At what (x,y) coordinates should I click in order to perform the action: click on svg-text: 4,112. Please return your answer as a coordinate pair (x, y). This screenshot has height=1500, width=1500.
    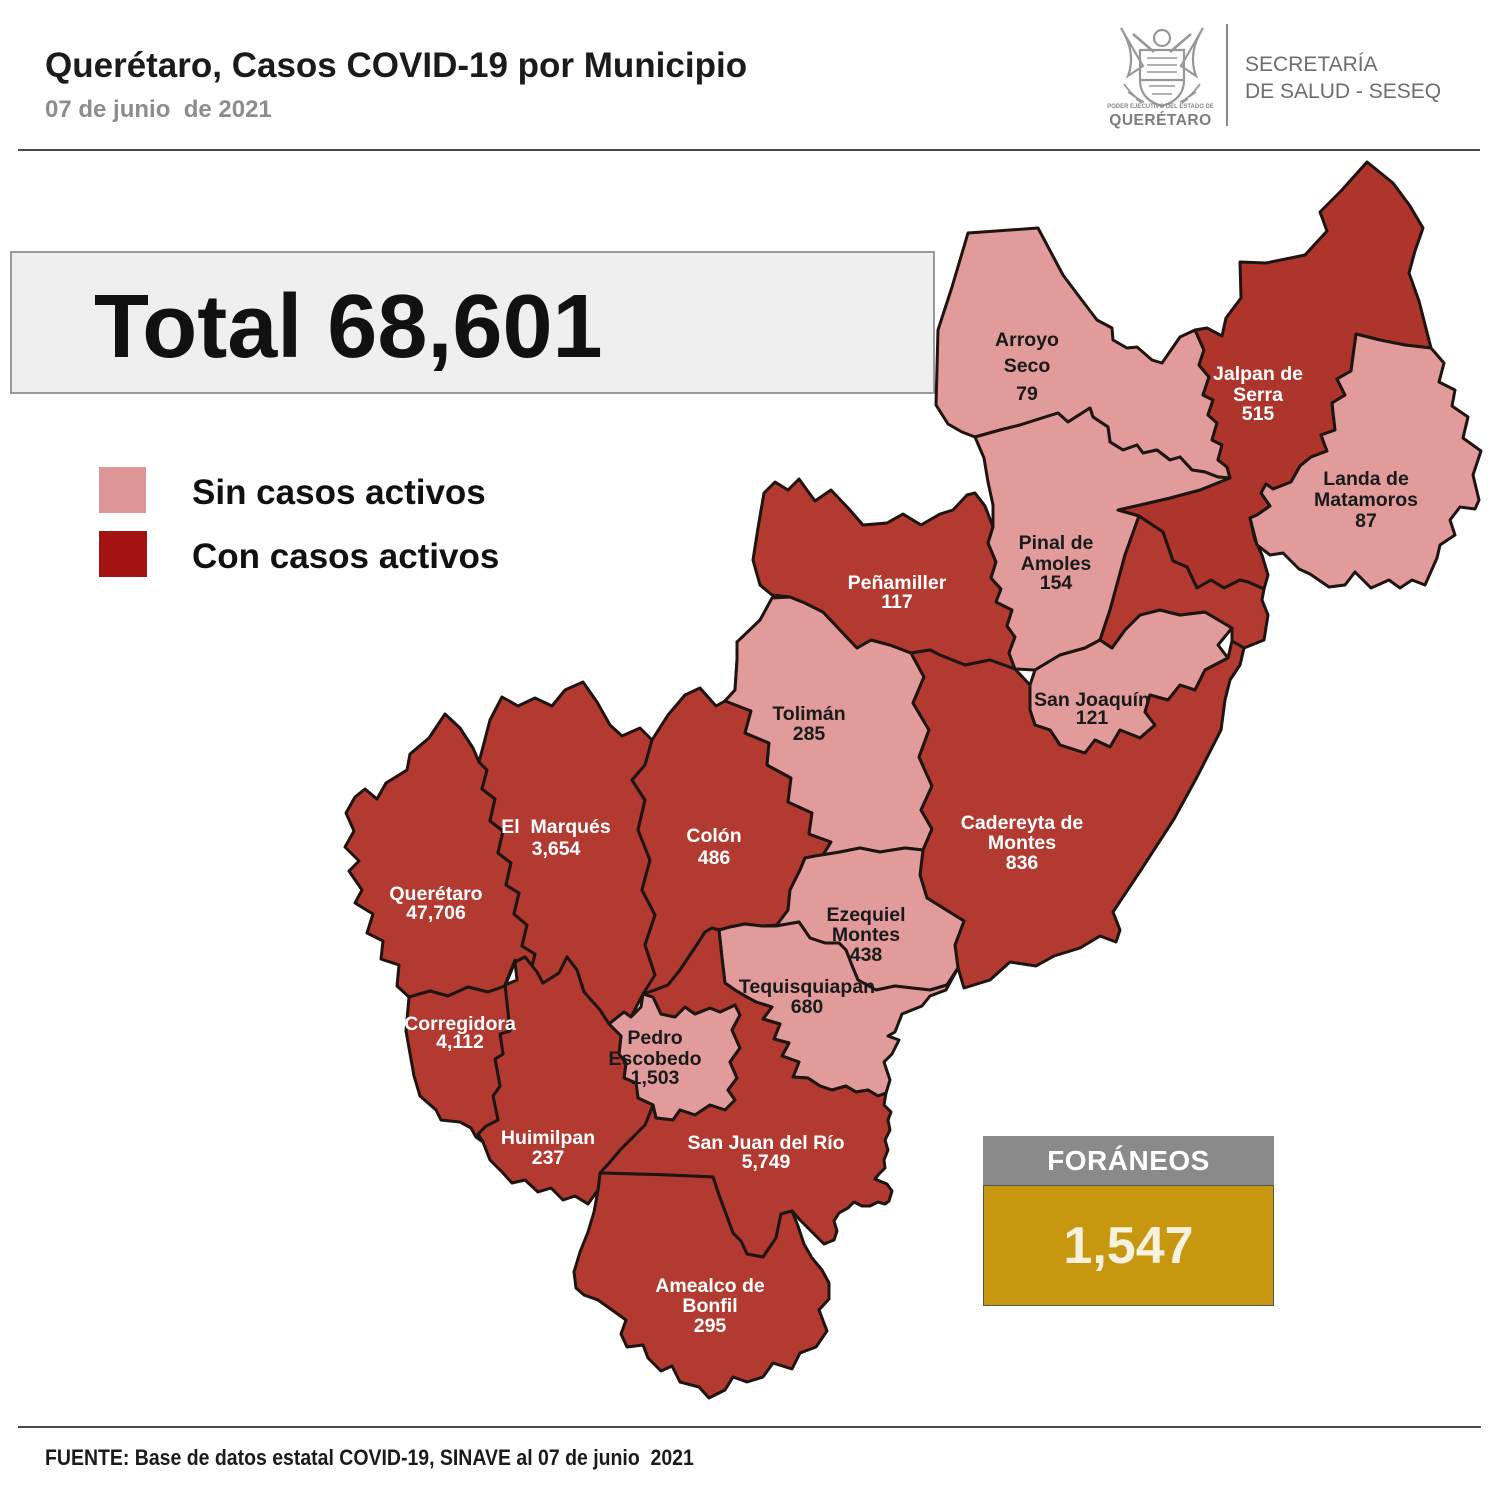
    Looking at the image, I should click on (460, 1042).